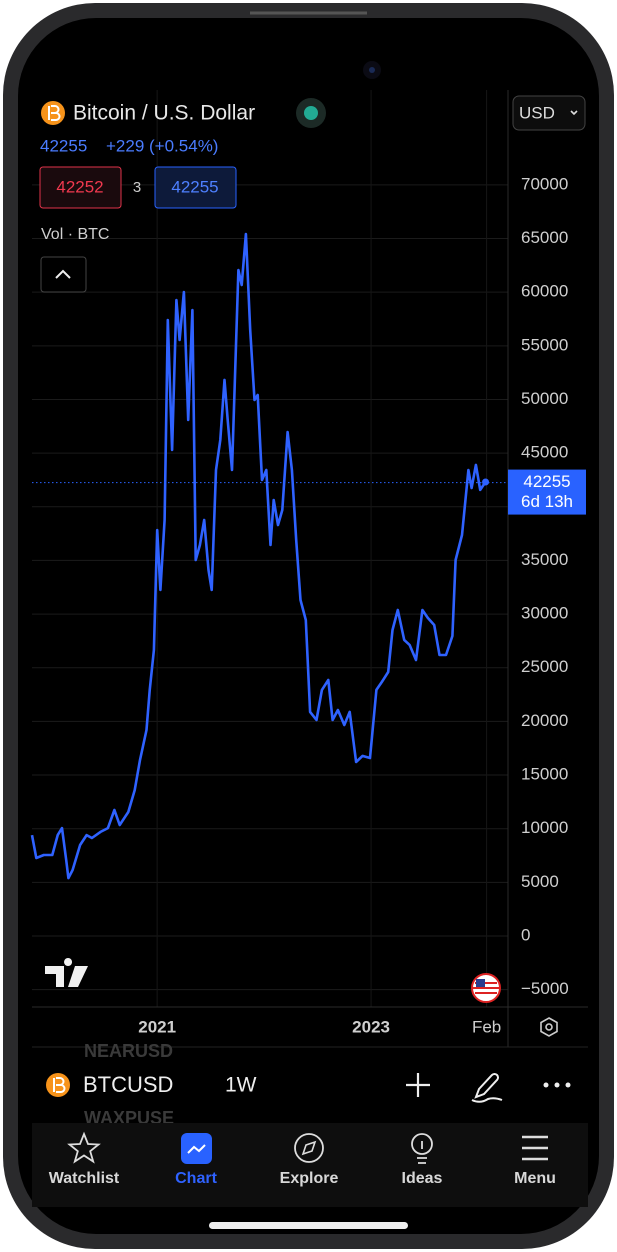 This screenshot has width=617, height=1252. What do you see at coordinates (128, 1051) in the screenshot?
I see `faded-symbol: NEARUSD` at bounding box center [128, 1051].